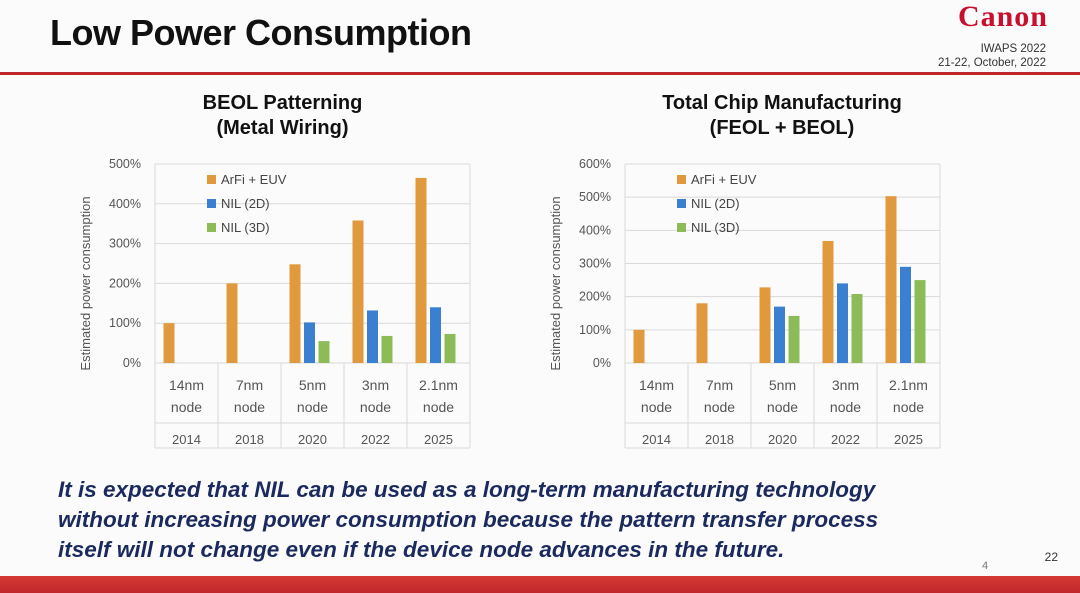 This screenshot has height=593, width=1080. What do you see at coordinates (985, 566) in the screenshot?
I see `small-page-number: 4` at bounding box center [985, 566].